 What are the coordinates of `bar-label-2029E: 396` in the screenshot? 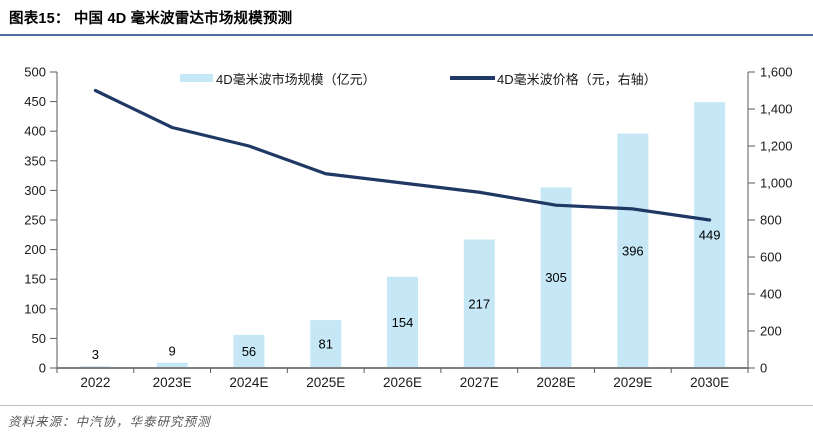 It's located at (633, 250).